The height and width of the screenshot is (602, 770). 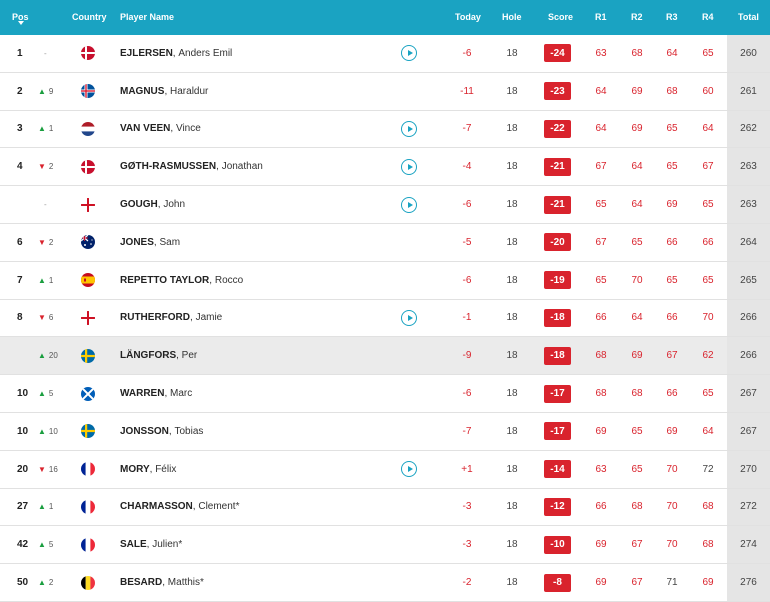 What do you see at coordinates (557, 91) in the screenshot?
I see `score-badge: -23` at bounding box center [557, 91].